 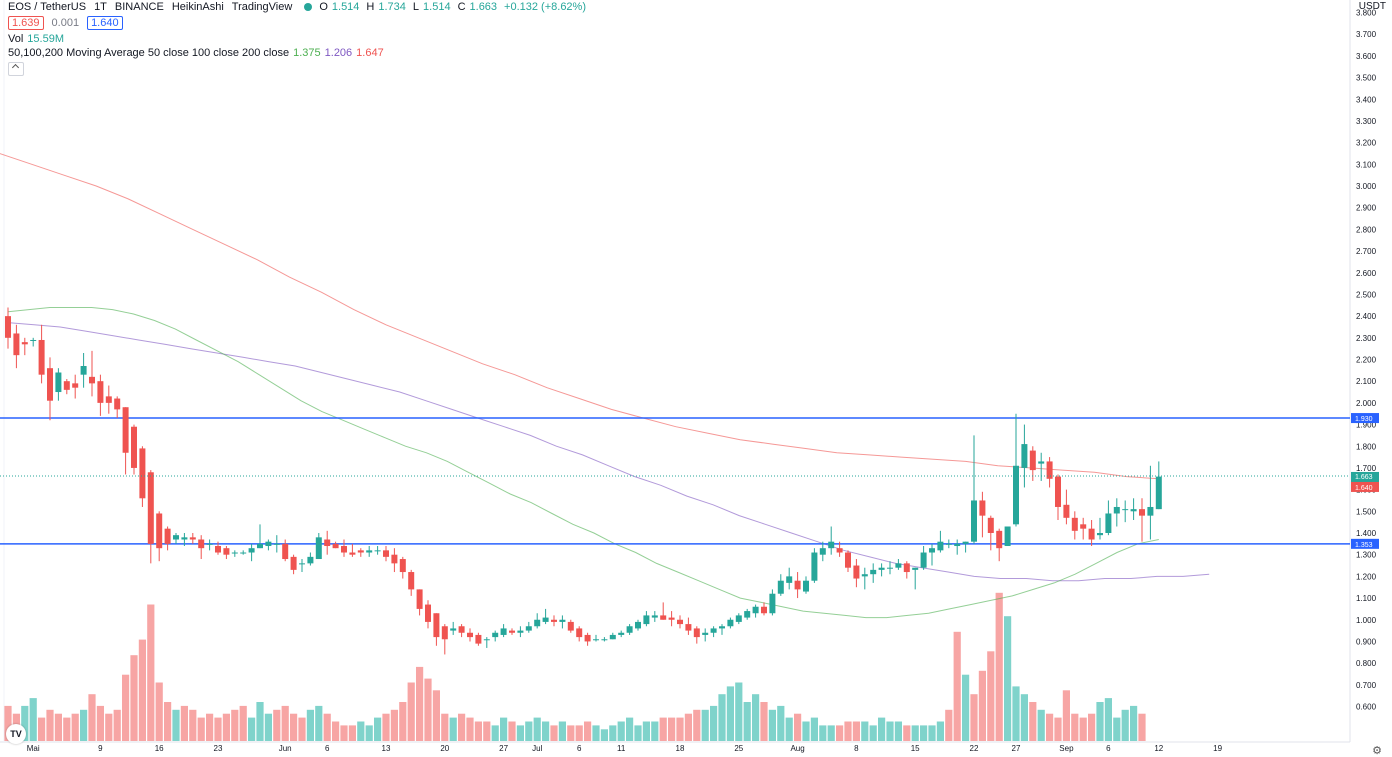 What do you see at coordinates (16, 39) in the screenshot?
I see `volume-label: Vol` at bounding box center [16, 39].